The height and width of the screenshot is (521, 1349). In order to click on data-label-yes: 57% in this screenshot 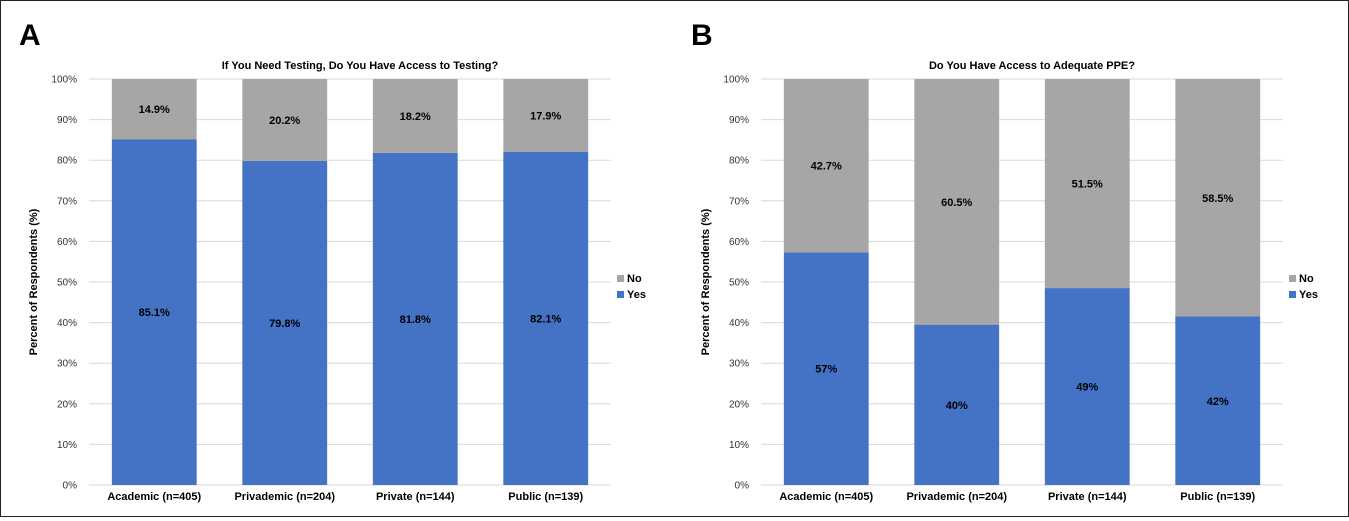, I will do `click(826, 370)`.